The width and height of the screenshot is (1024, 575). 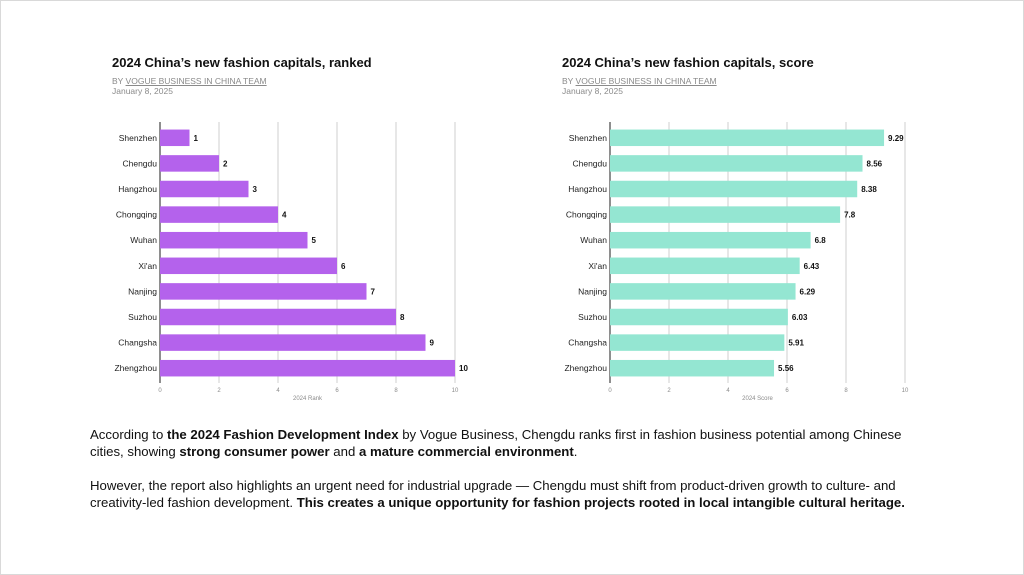 I want to click on score-x-tick-label: 8, so click(x=846, y=391).